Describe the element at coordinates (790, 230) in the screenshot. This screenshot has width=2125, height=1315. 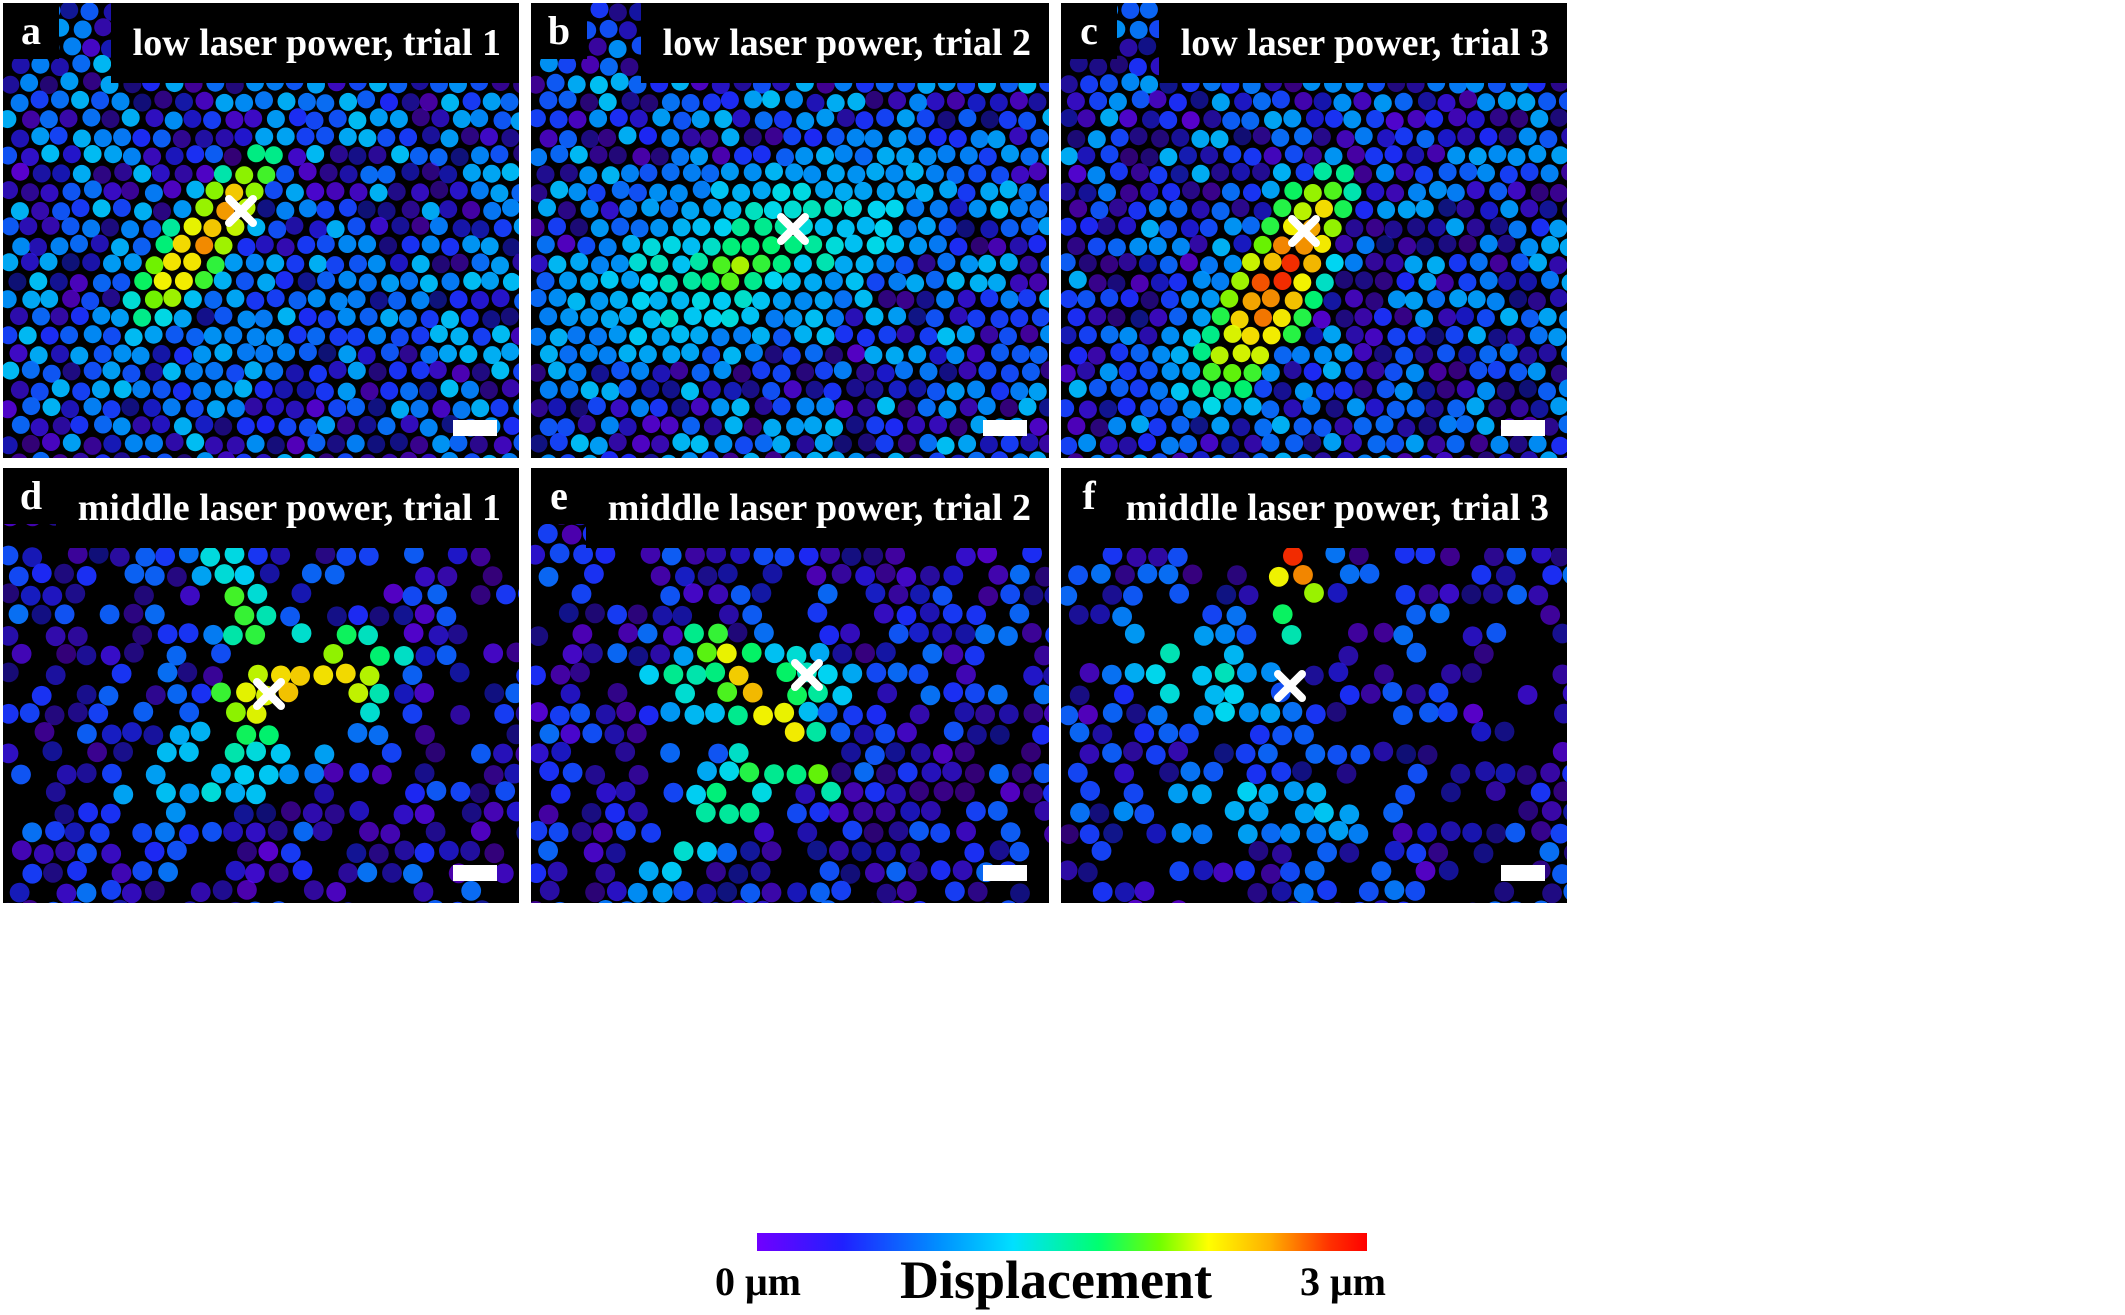
I see `panel-b: b low laser power, trial 2` at that location.